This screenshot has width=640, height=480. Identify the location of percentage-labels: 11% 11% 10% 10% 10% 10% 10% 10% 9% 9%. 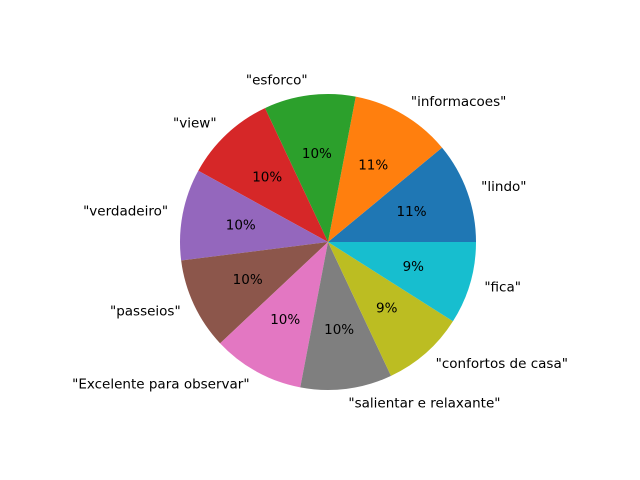
(326, 242).